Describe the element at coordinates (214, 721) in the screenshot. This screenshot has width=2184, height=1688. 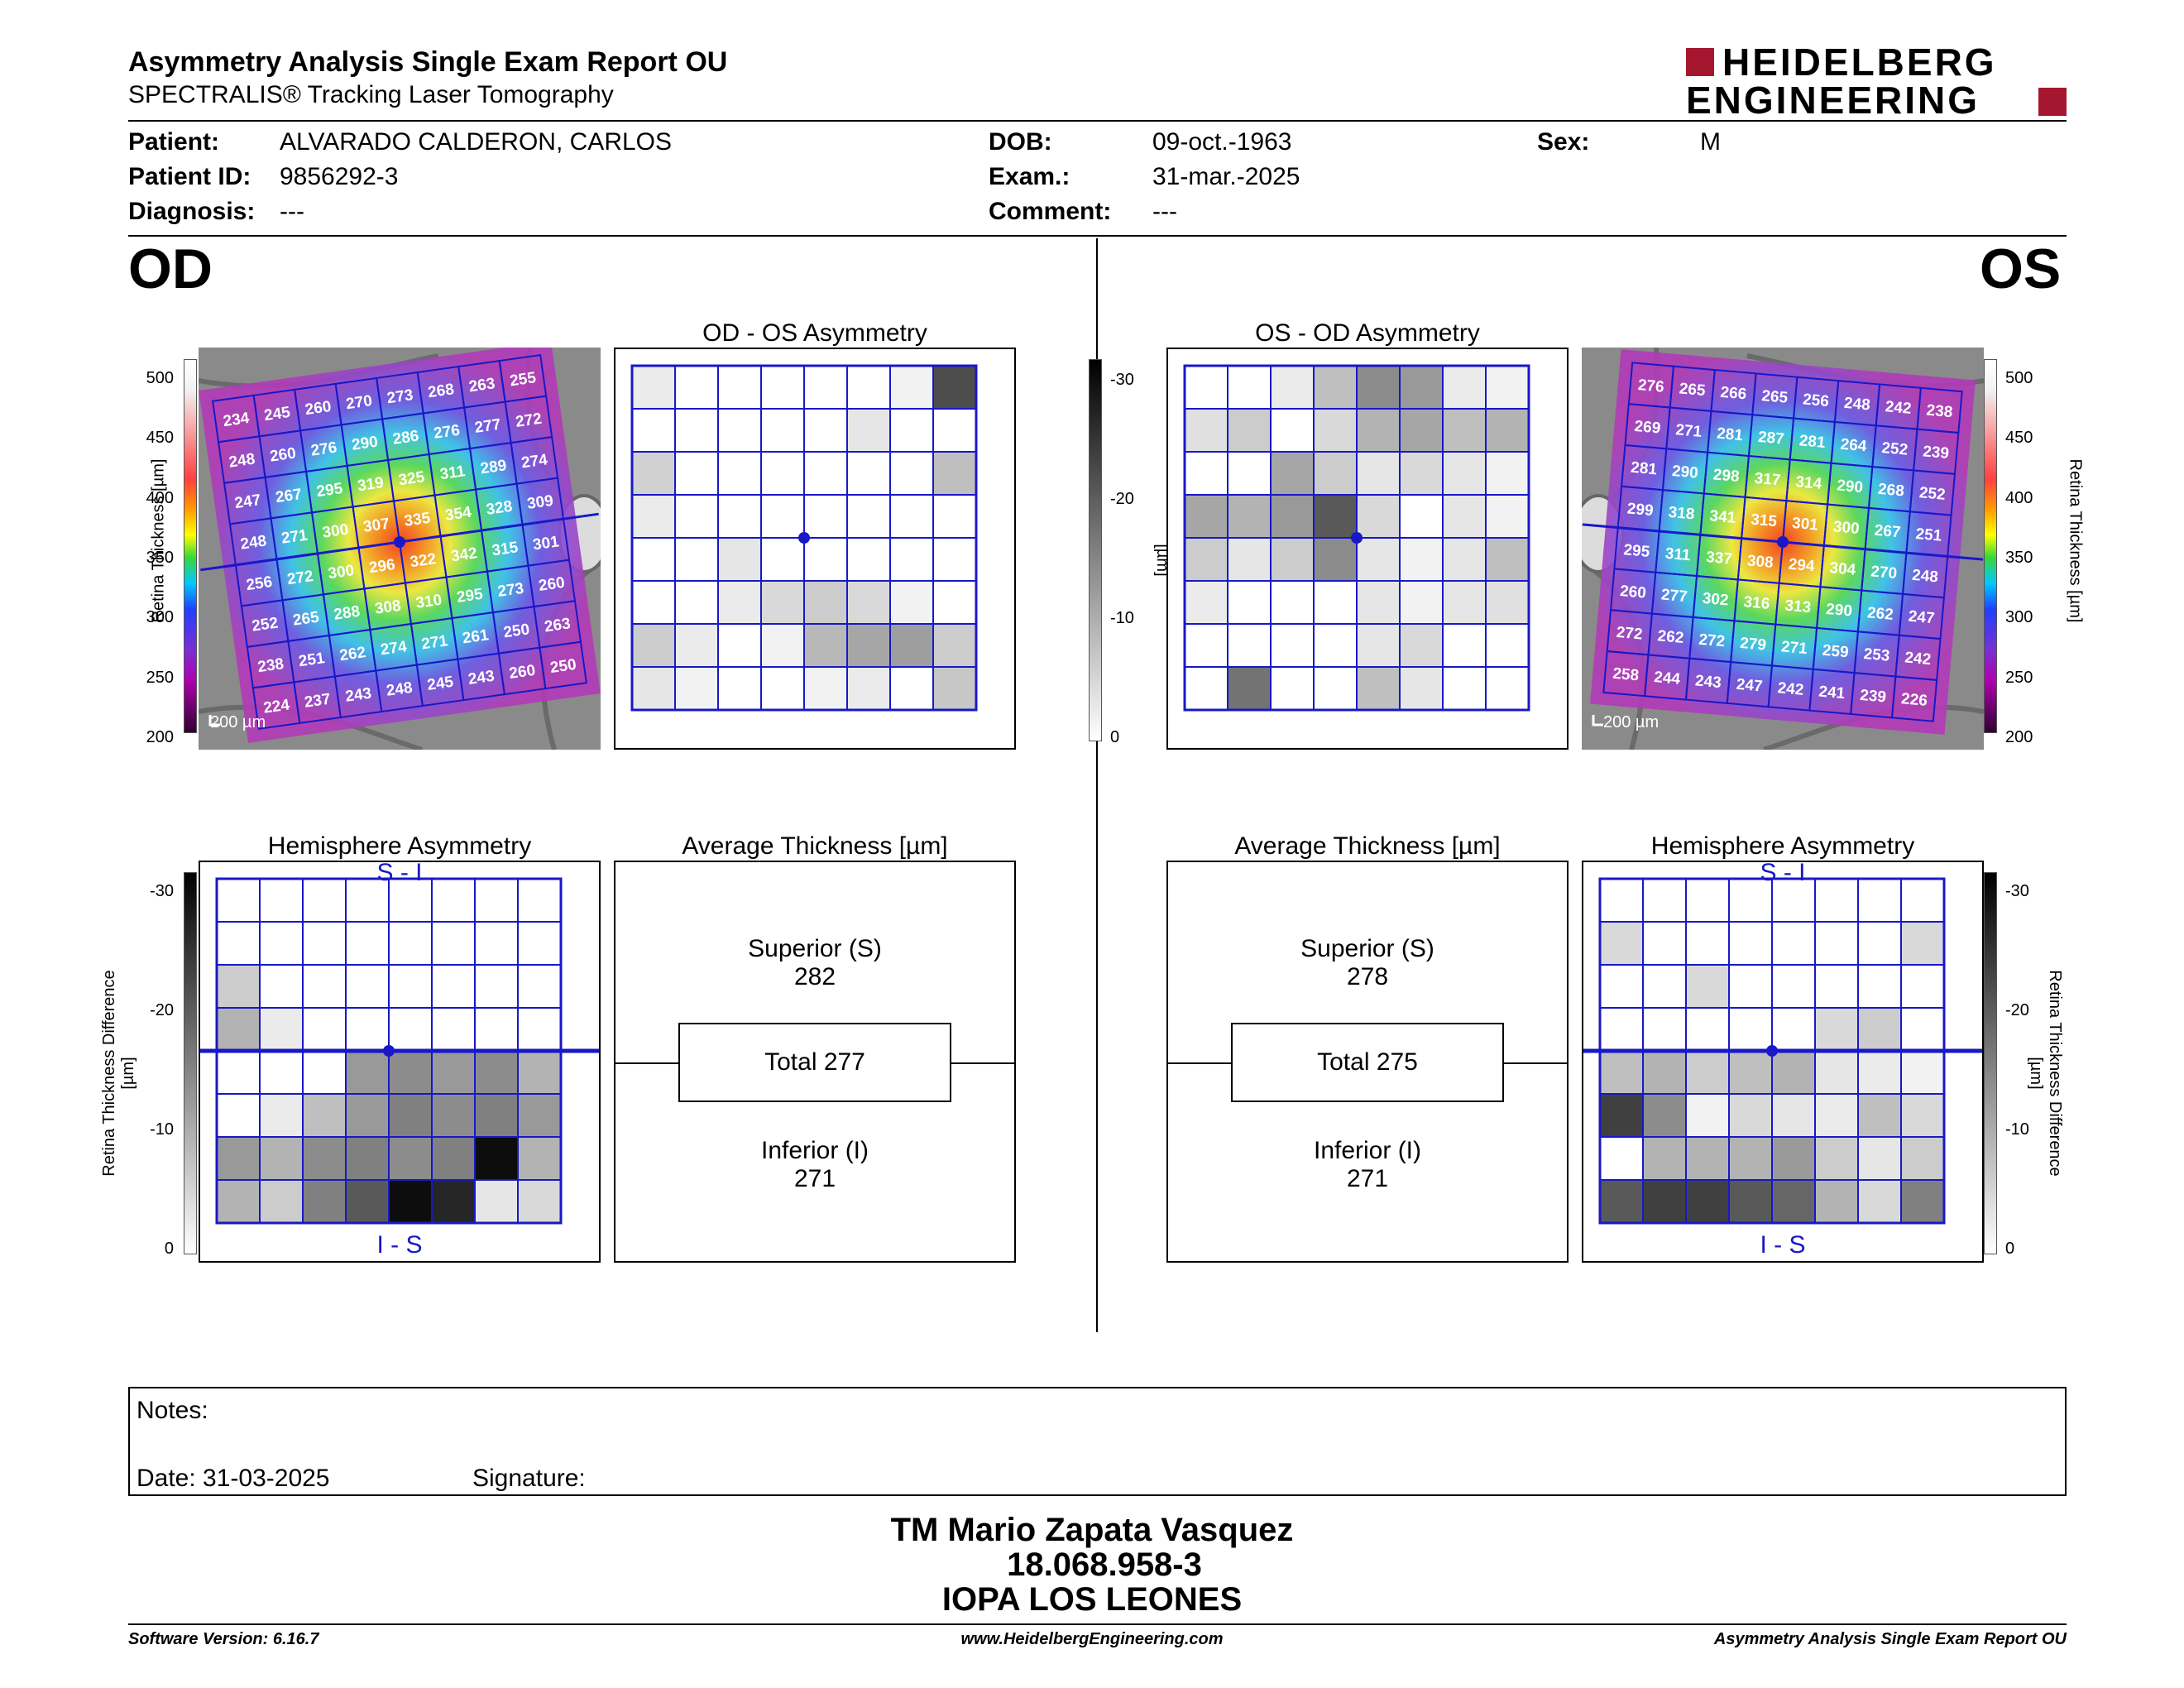
I see `od-map-scale-bar` at that location.